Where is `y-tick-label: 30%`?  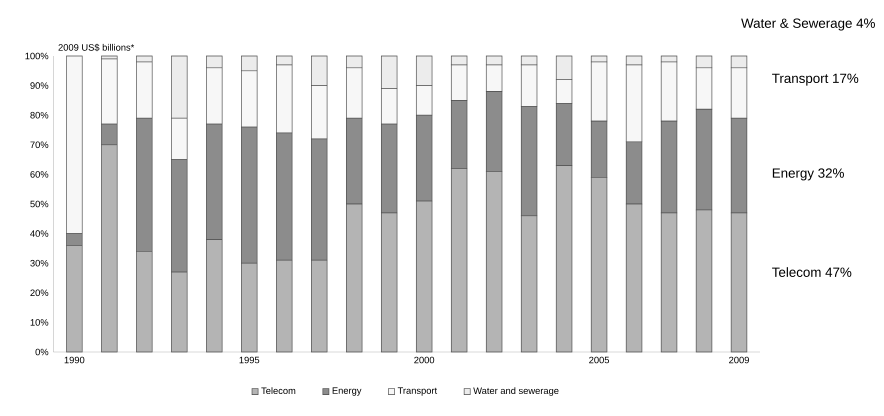
y-tick-label: 30% is located at coordinates (39, 263).